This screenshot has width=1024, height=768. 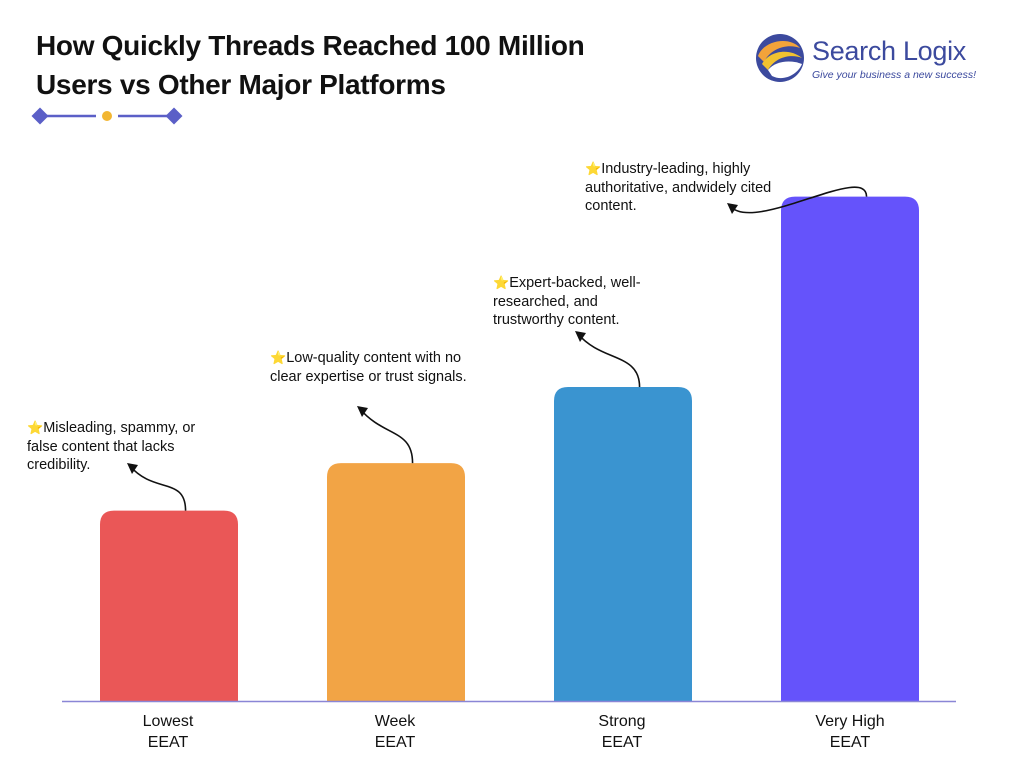 I want to click on annotation-arrow-very-high, so click(x=798, y=200).